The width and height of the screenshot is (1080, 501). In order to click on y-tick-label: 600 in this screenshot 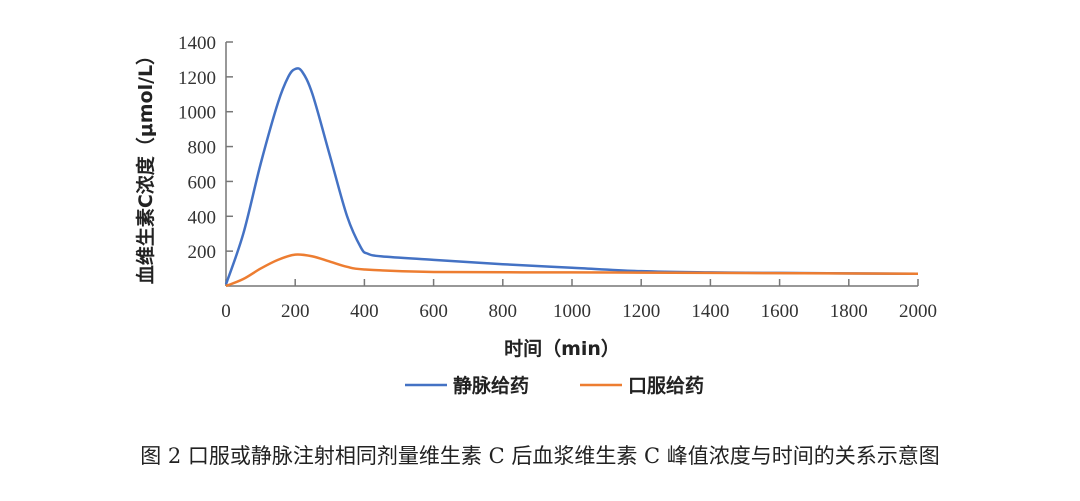, I will do `click(202, 182)`.